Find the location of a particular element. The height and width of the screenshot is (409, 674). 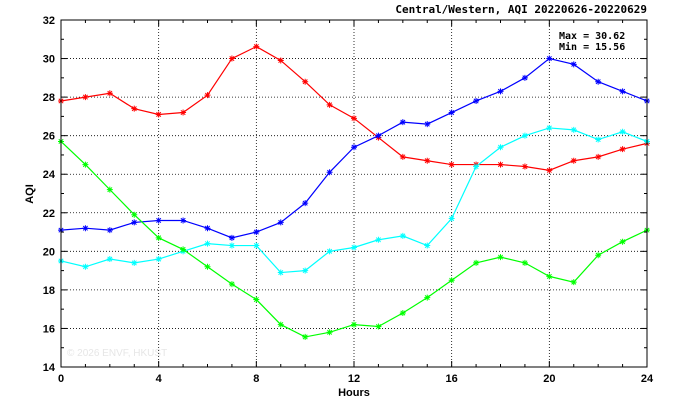

x-tick-label: 0 is located at coordinates (61, 379).